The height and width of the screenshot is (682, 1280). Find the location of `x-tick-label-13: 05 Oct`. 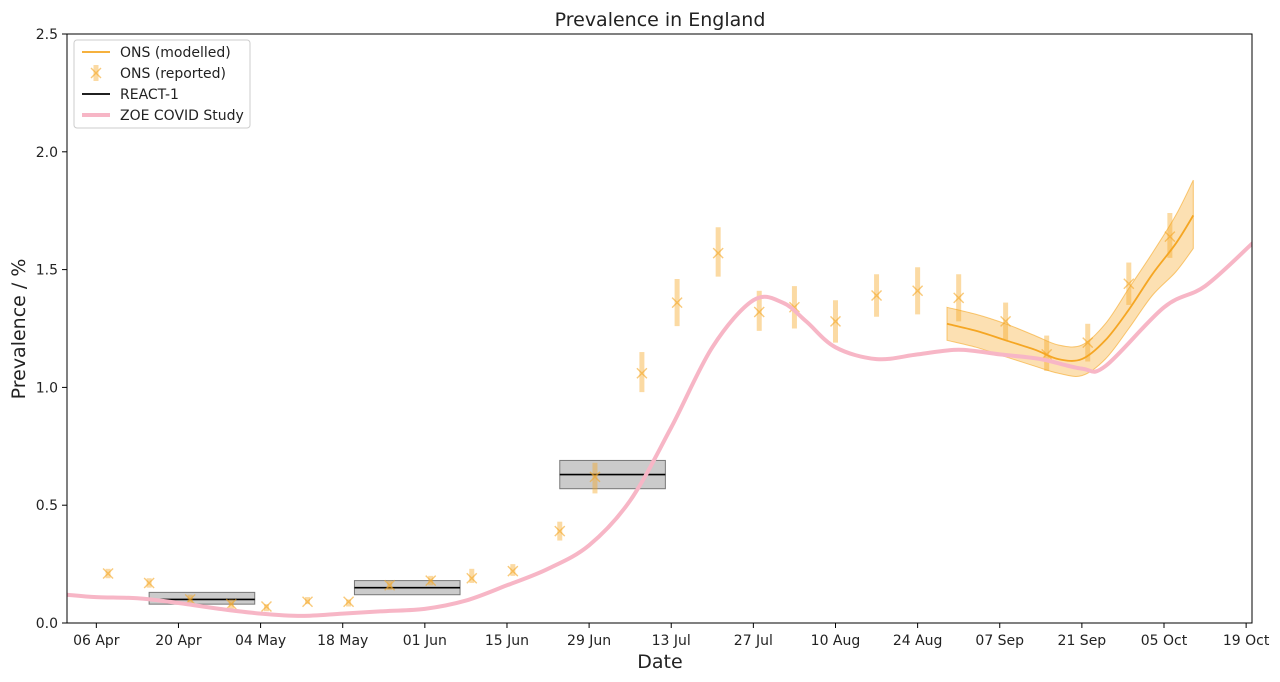

x-tick-label-13: 05 Oct is located at coordinates (1164, 641).